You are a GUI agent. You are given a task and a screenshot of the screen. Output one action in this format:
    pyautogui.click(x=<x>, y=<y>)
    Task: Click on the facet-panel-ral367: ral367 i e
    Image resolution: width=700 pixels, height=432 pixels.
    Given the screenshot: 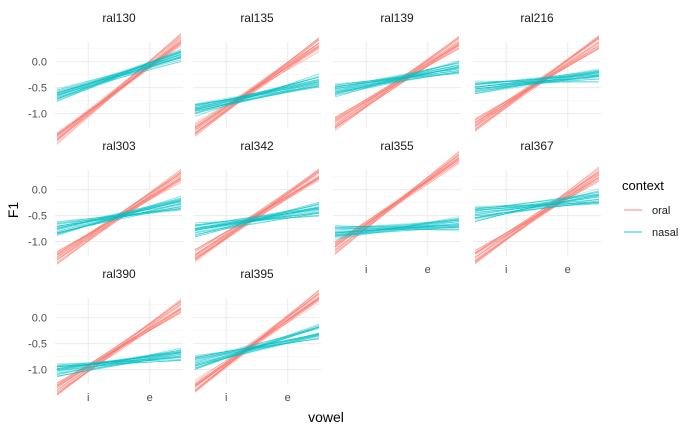 What is the action you would take?
    pyautogui.click(x=537, y=207)
    